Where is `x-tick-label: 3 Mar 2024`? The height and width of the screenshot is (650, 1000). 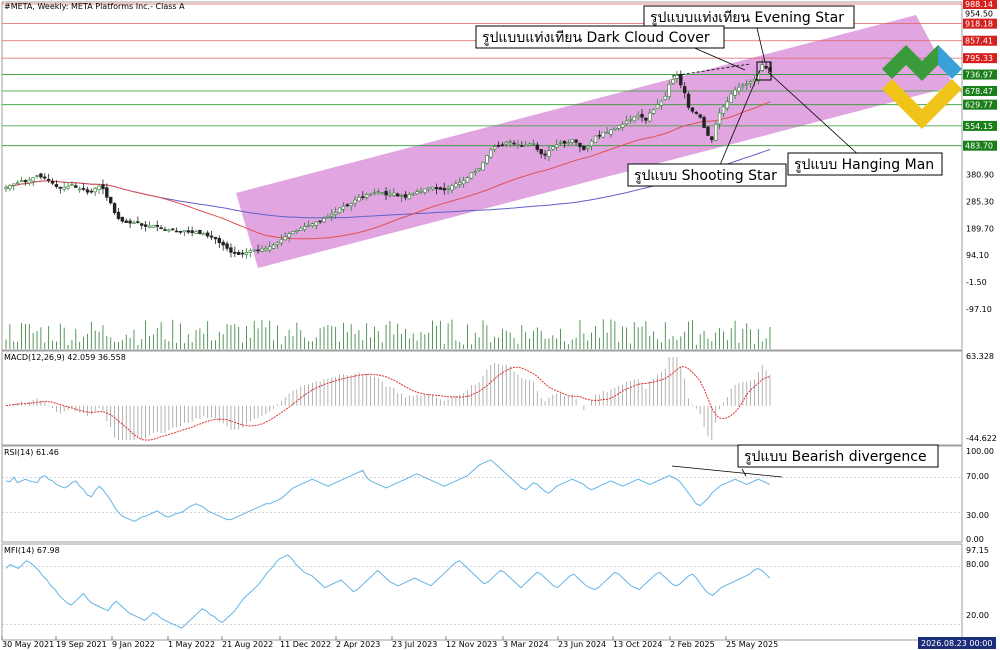
x-tick-label: 3 Mar 2024 is located at coordinates (526, 644).